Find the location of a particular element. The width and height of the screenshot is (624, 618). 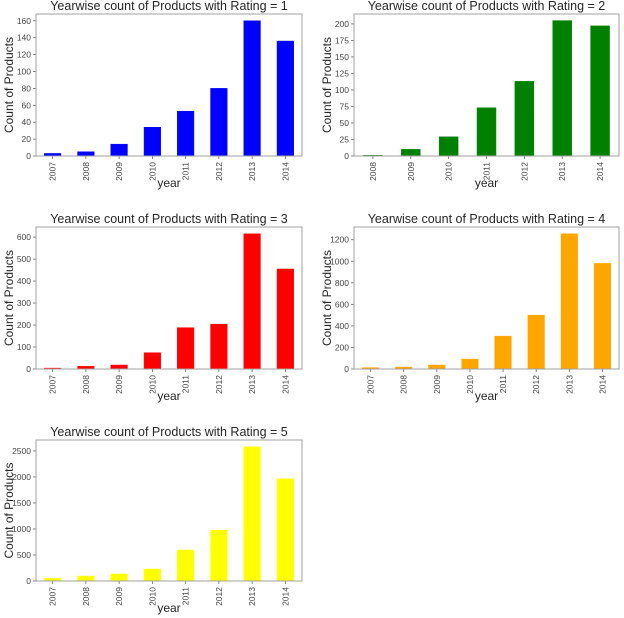

y-tick-label: 160 is located at coordinates (24, 21).